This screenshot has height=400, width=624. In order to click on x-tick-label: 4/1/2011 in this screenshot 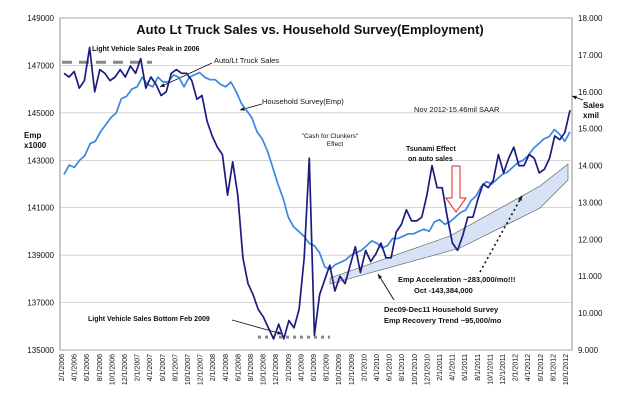, I will do `click(453, 367)`.